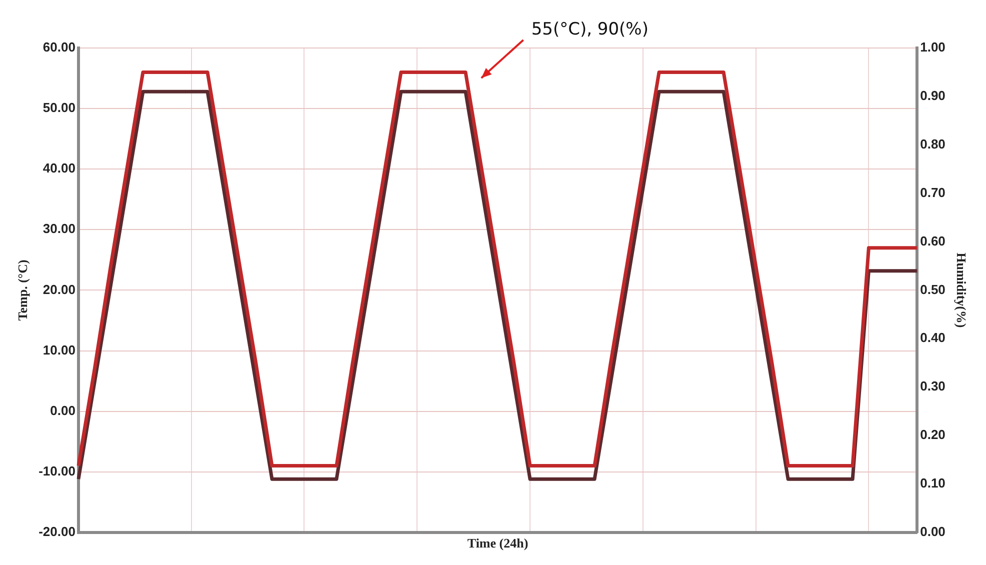 The image size is (986, 565). I want to click on y-tick-label: -20.00, so click(57, 531).